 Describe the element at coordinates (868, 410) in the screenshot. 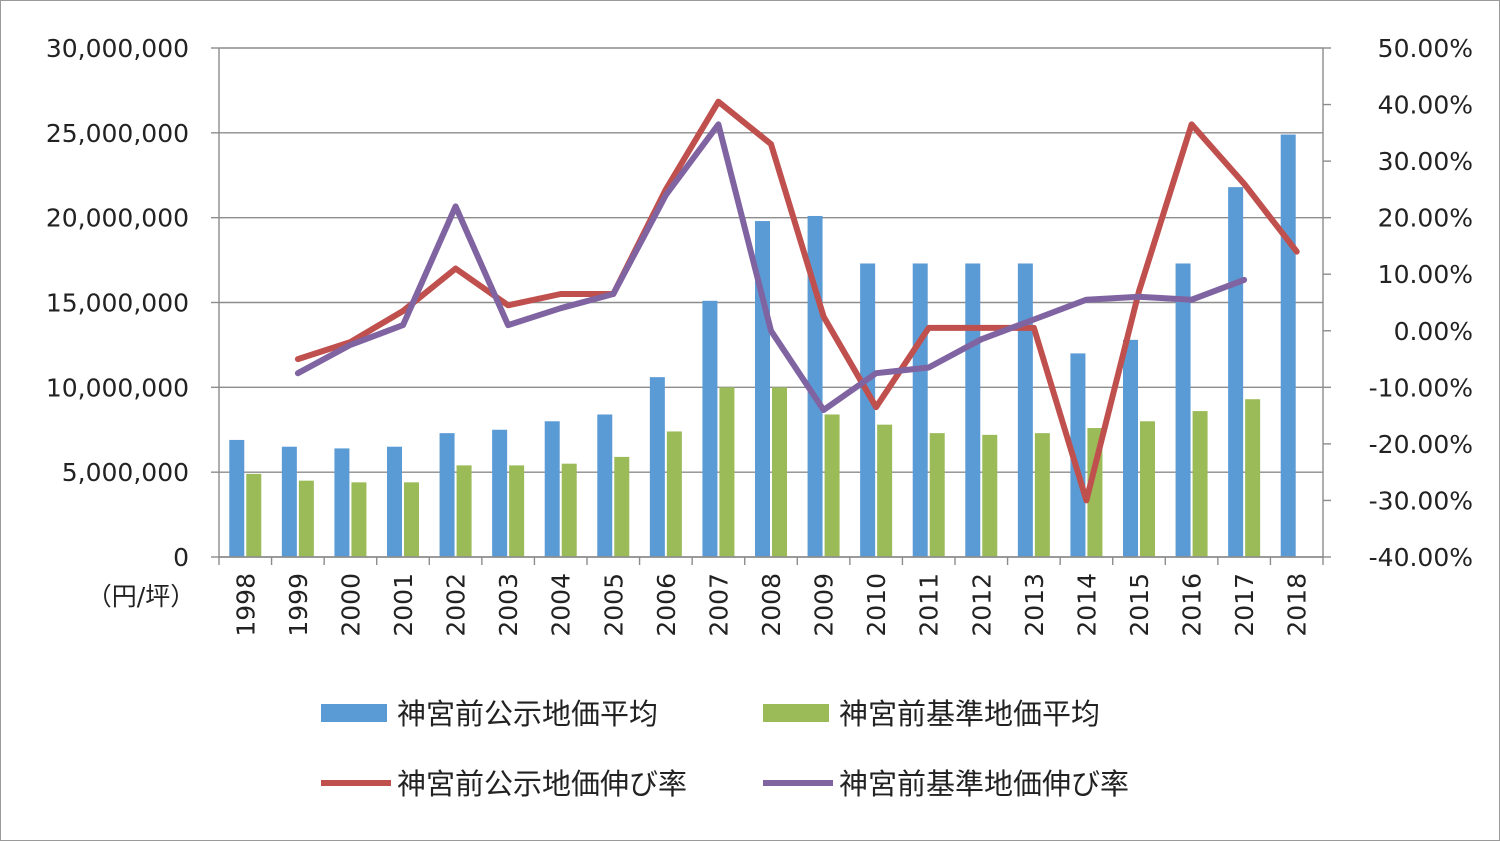

I see `bar-public-2010` at that location.